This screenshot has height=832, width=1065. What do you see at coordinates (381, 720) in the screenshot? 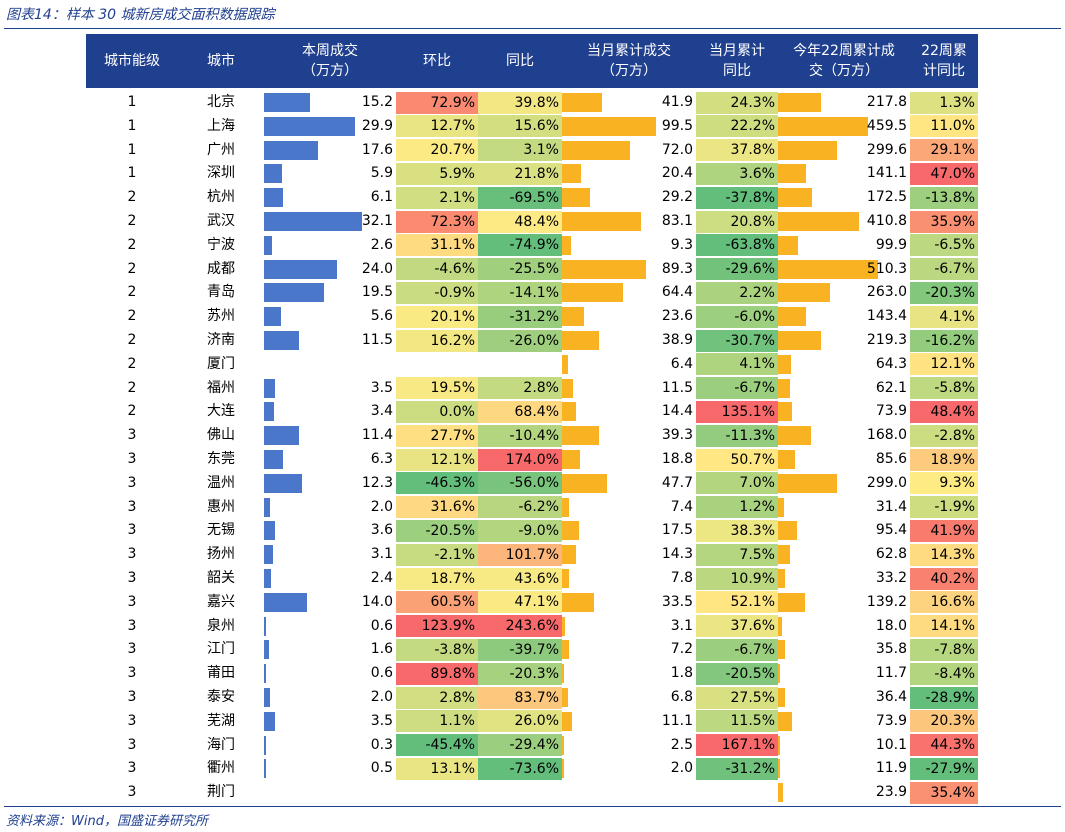
I see `week-value: 3.5` at bounding box center [381, 720].